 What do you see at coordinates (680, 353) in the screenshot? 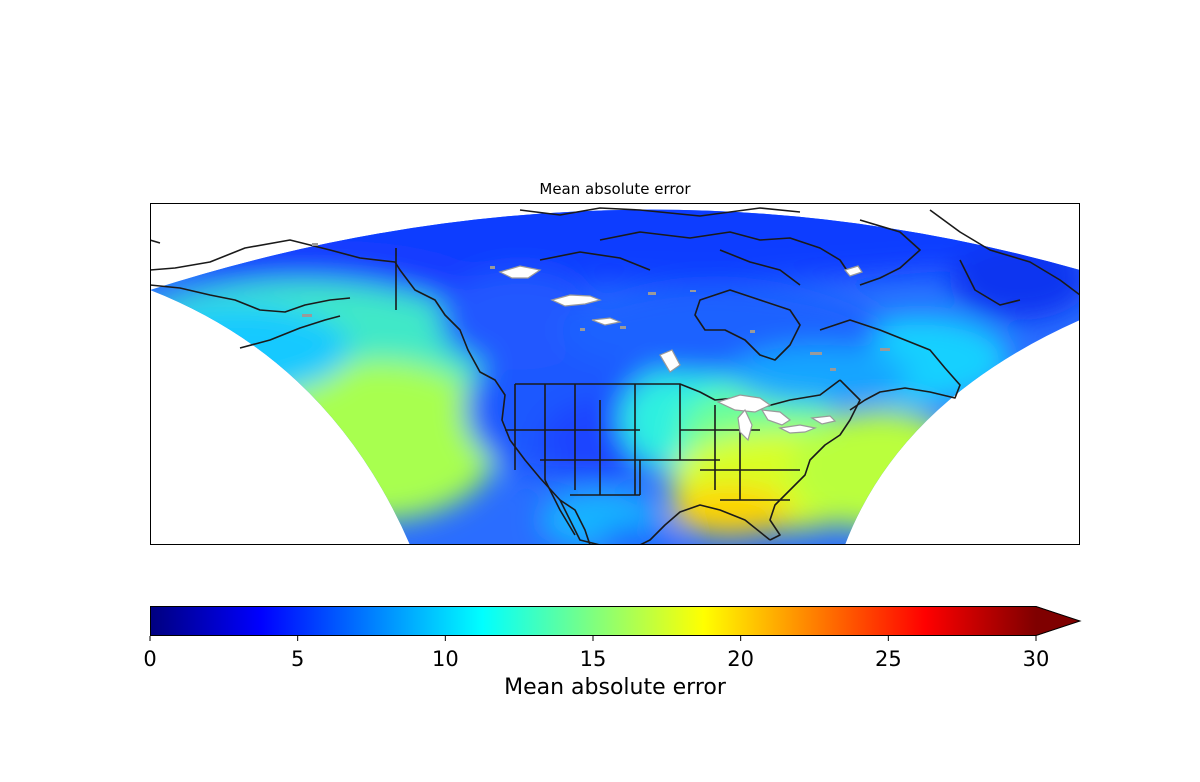
I see `lakes` at bounding box center [680, 353].